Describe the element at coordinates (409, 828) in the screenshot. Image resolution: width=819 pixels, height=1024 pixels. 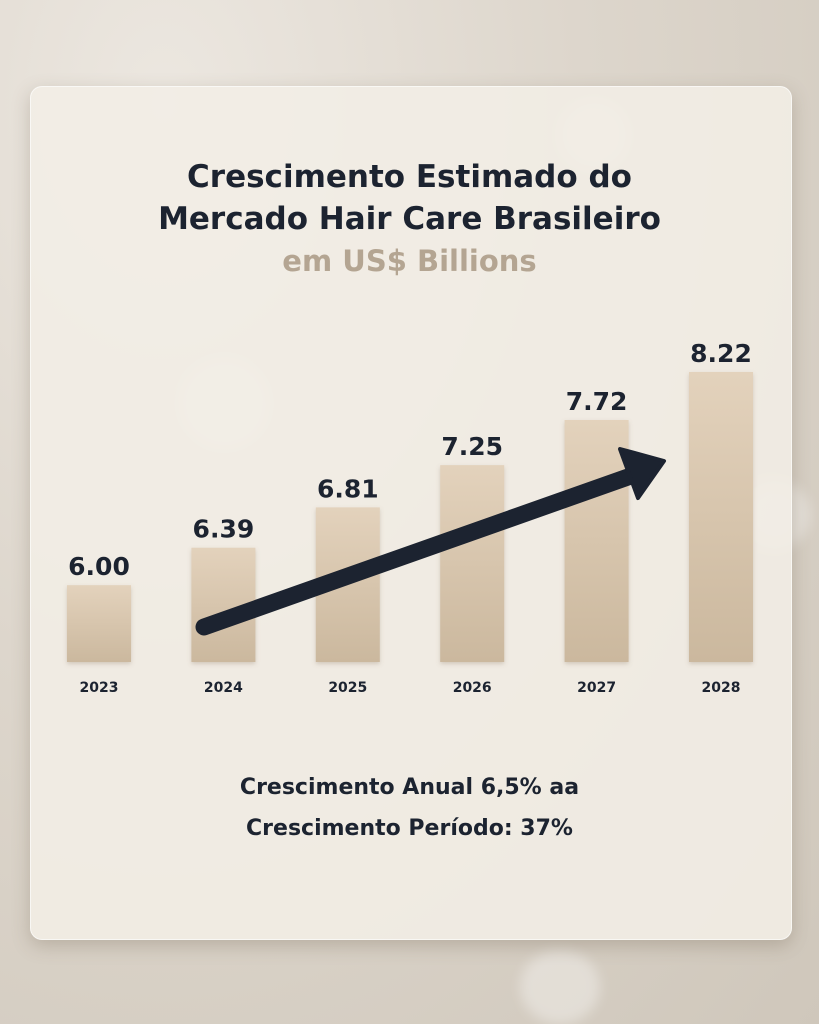
I see `period-growth-text: Crescimento Período: 37%` at that location.